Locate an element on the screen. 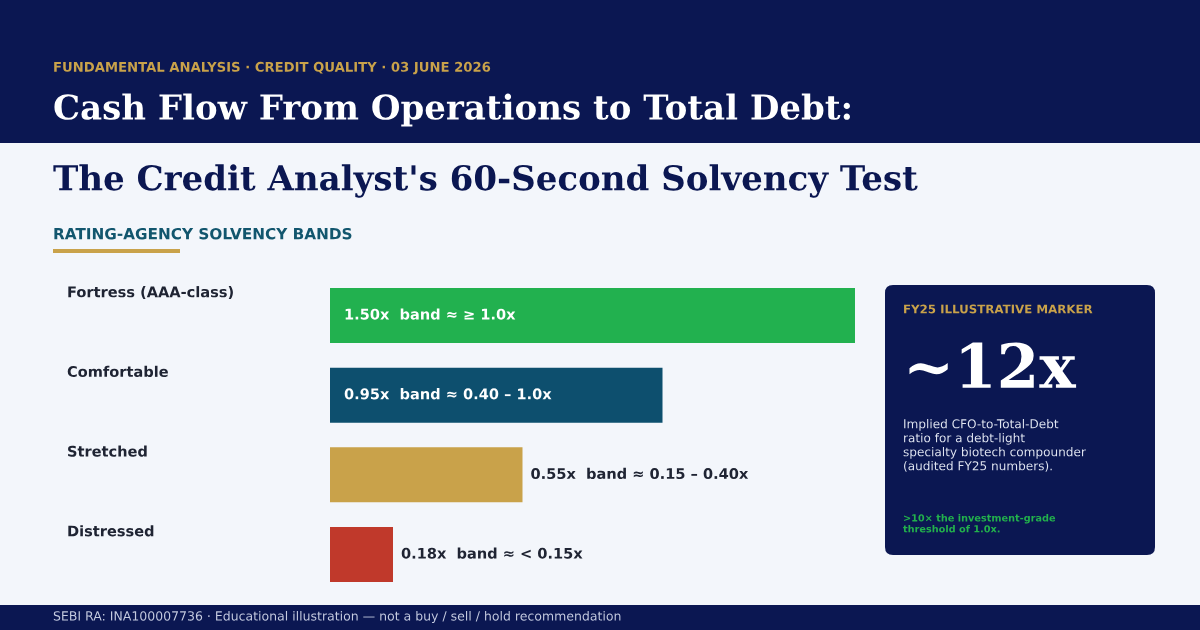  text: RATING-AGENCY SOLVENCY BANDS is located at coordinates (203, 233).